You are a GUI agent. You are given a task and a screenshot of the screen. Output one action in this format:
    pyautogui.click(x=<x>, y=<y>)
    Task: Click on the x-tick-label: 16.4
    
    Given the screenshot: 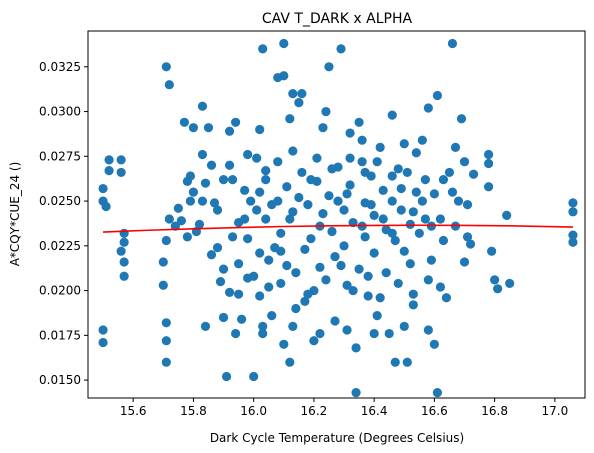 What is the action you would take?
    pyautogui.click(x=374, y=411)
    